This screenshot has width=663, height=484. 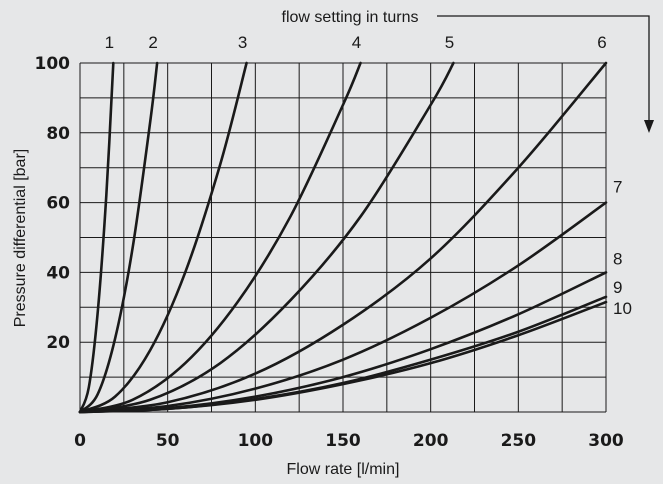 What do you see at coordinates (109, 42) in the screenshot?
I see `turn-label-1: 1` at bounding box center [109, 42].